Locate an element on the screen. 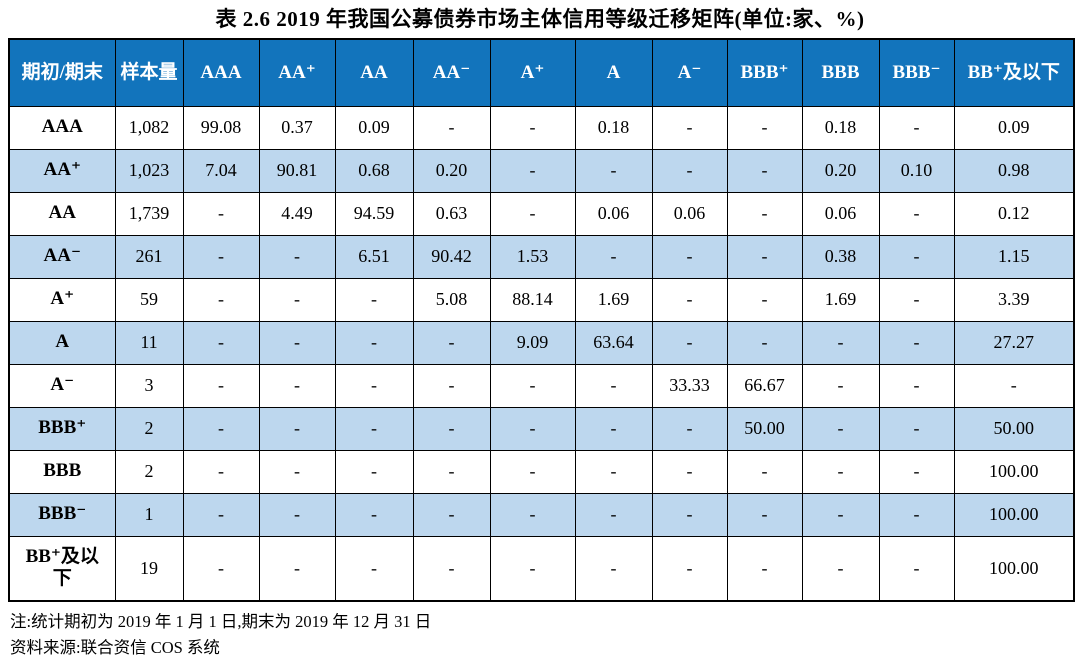 This screenshot has height=670, width=1080. table-row: AAA 1,082 99.08 0.37 0.09- -0.18- -0.18-0.09 is located at coordinates (541, 127).